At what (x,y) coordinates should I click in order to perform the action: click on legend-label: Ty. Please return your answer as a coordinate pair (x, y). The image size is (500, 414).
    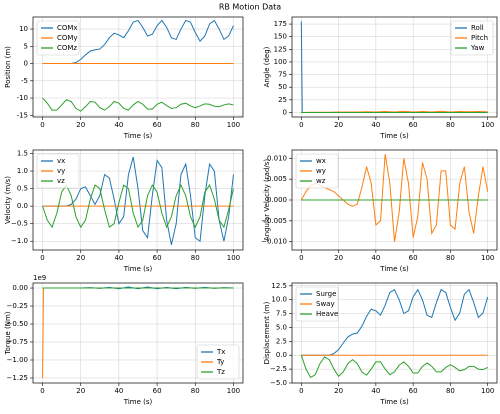
    Looking at the image, I should click on (220, 362).